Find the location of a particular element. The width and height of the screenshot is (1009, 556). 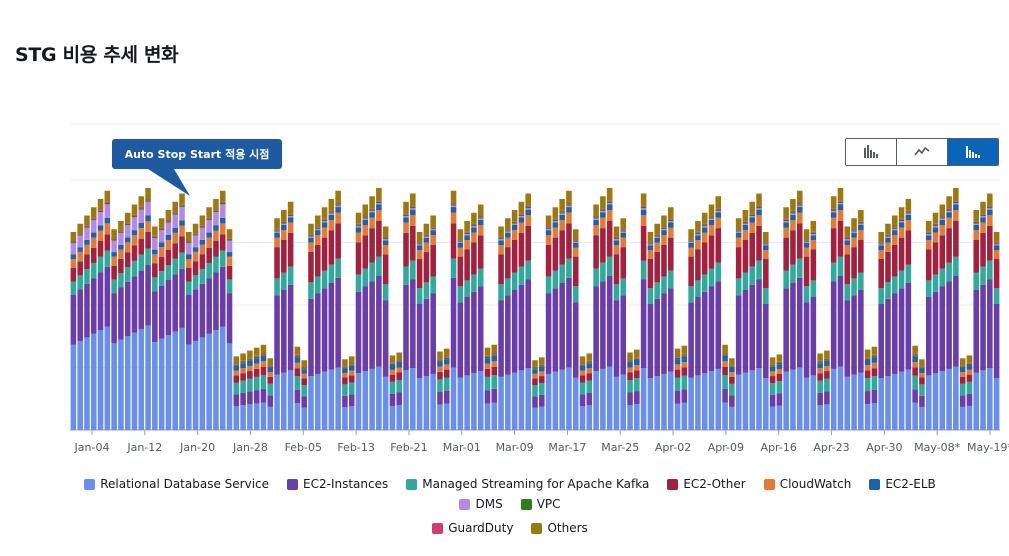

legend-item-ec2-elb: EC2-ELB is located at coordinates (902, 484).